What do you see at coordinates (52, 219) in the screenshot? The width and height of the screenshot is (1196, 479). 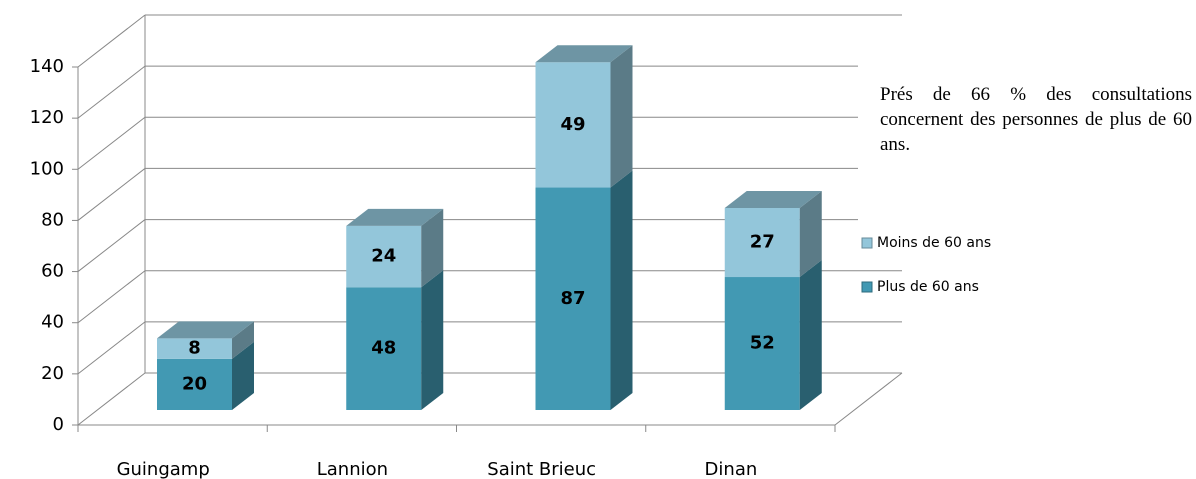 I see `y-tick-label: 80` at bounding box center [52, 219].